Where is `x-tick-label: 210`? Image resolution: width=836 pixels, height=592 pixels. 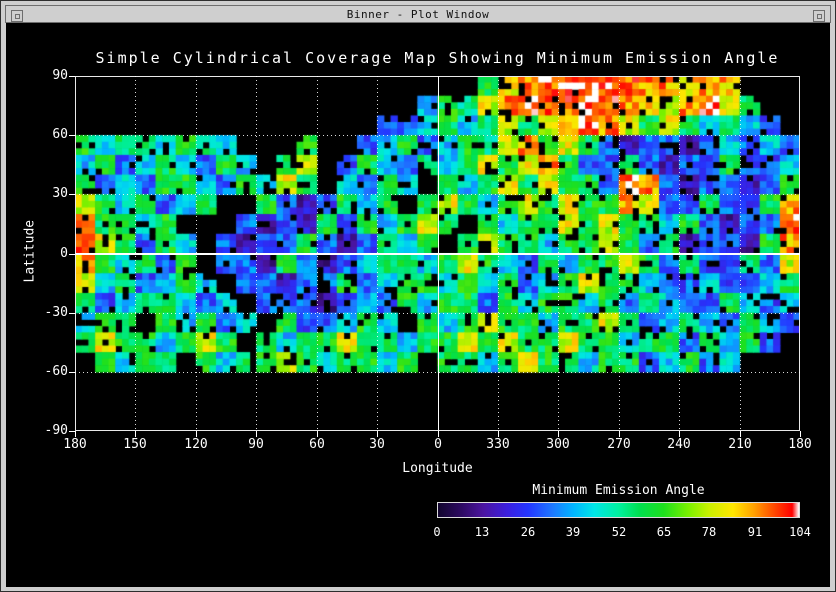 x-tick-label: 210 is located at coordinates (740, 444).